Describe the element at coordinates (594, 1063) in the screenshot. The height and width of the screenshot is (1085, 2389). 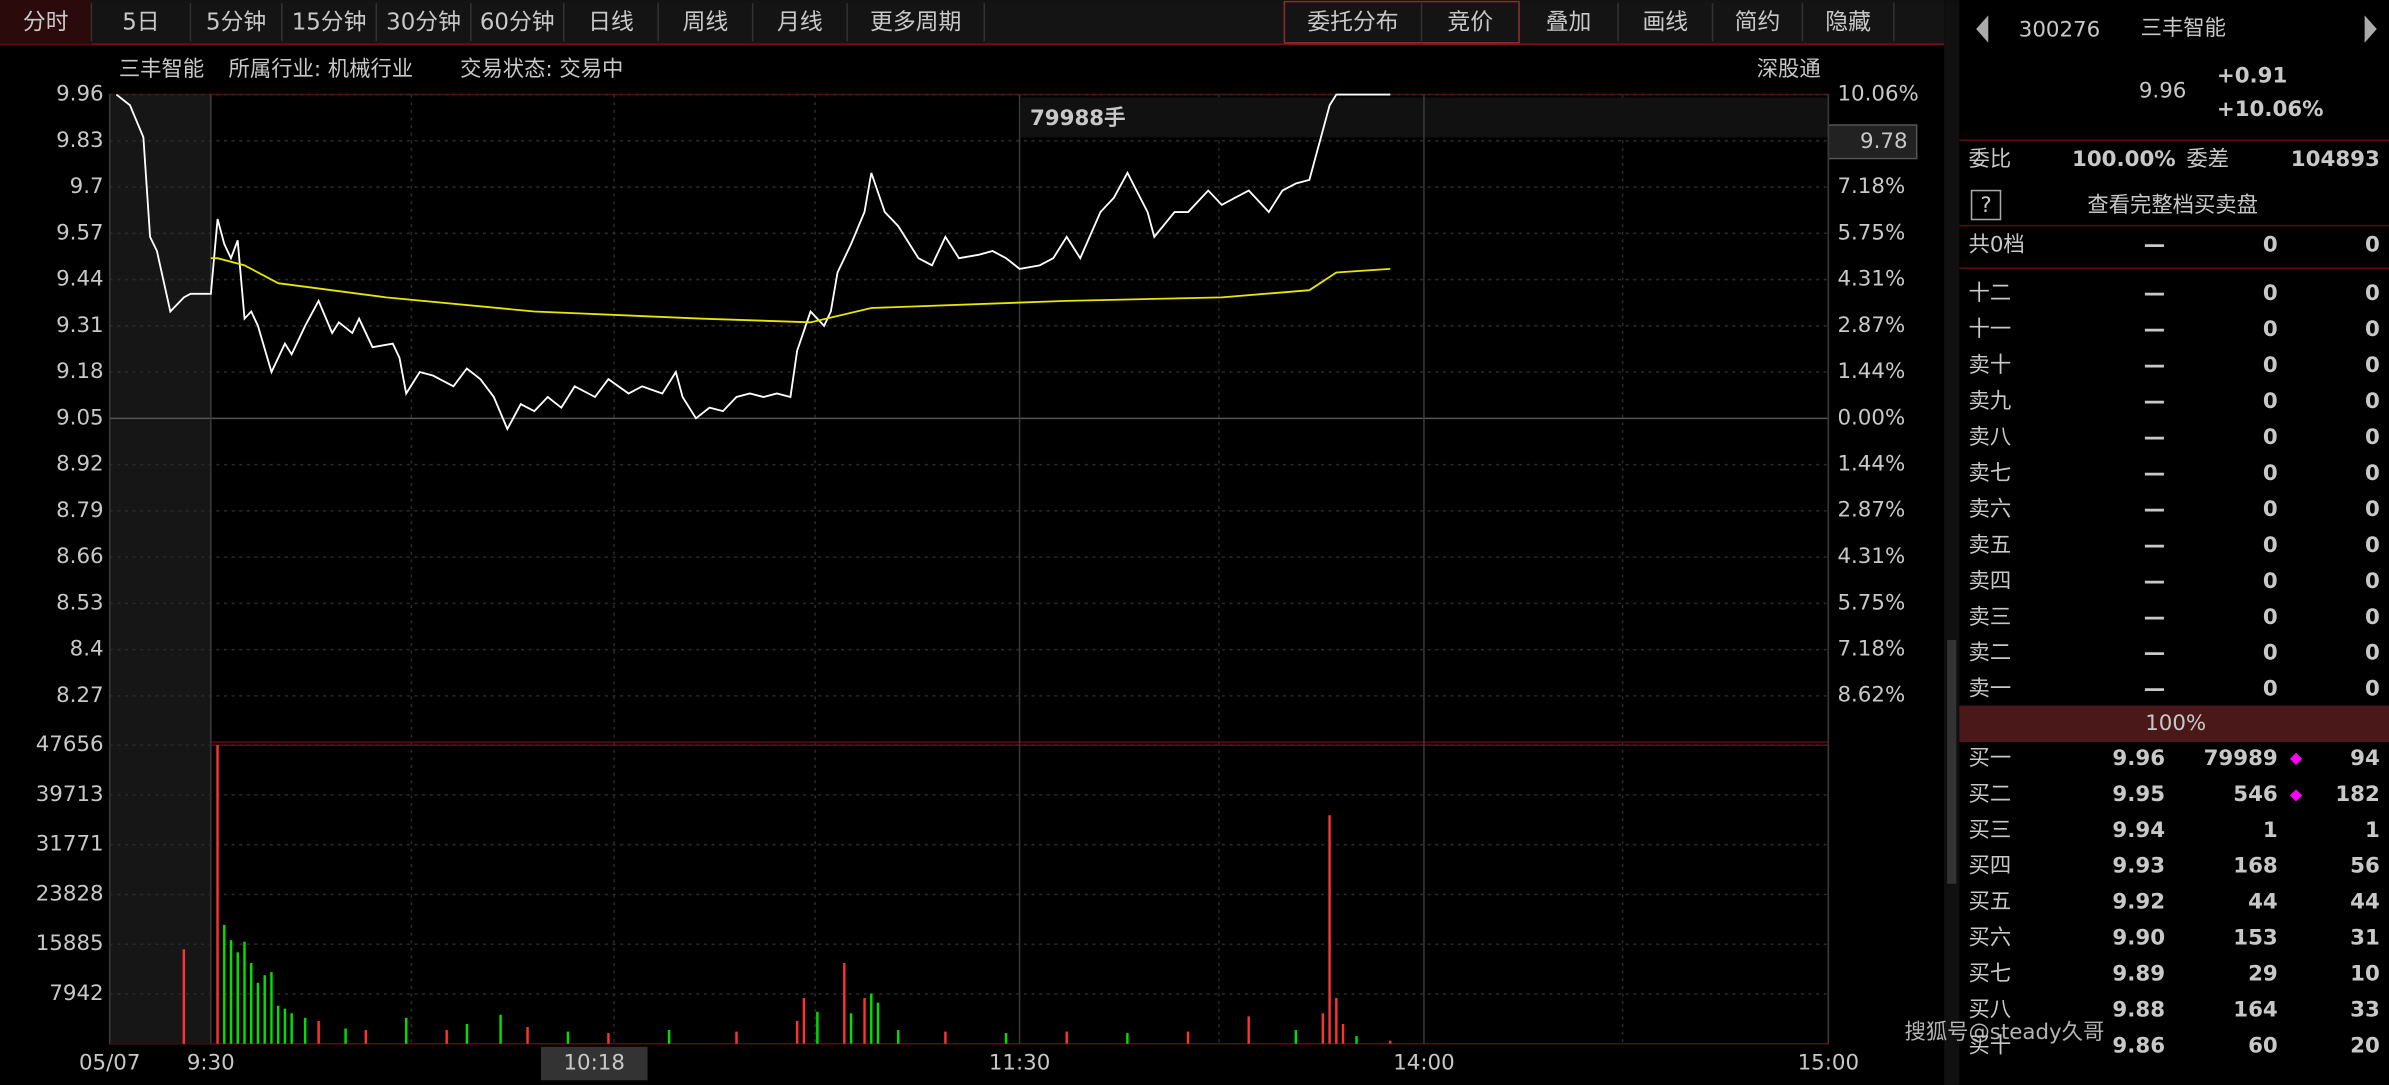
I see `cursor-time-box` at that location.